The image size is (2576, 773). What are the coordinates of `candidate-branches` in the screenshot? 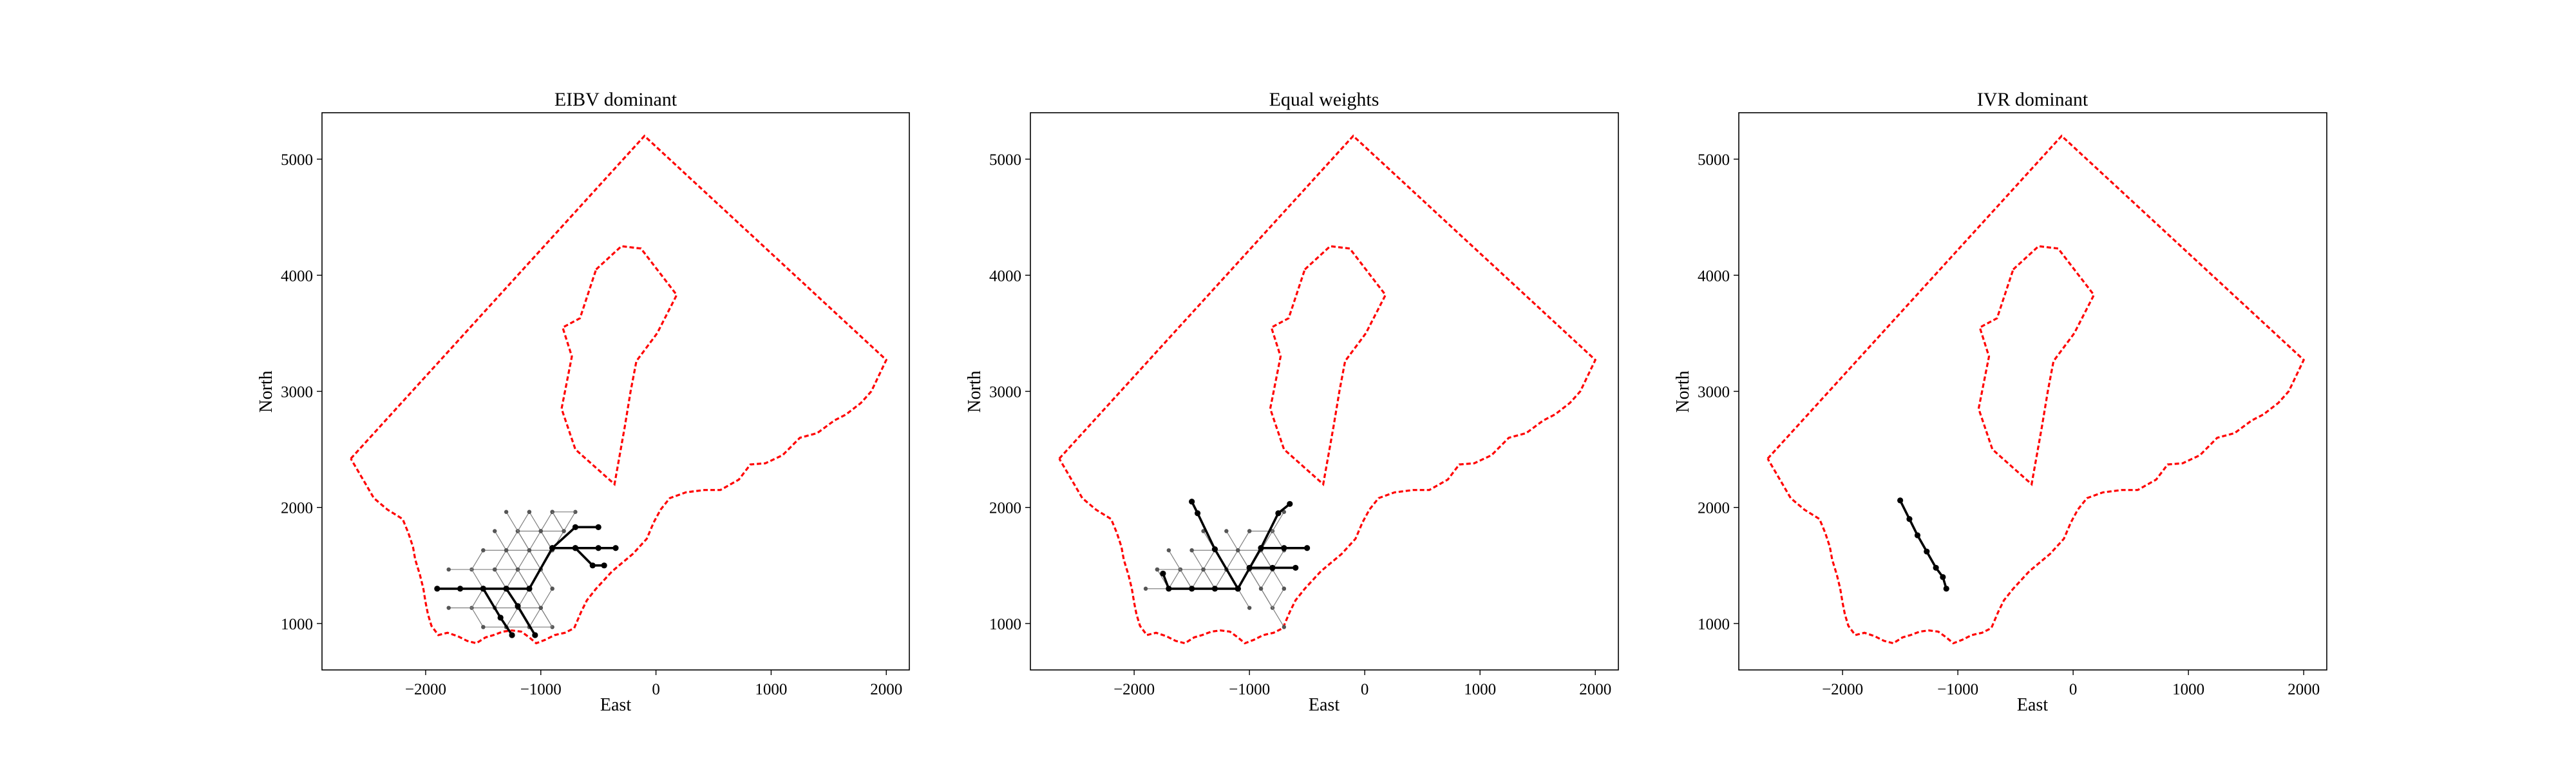 It's located at (512, 569).